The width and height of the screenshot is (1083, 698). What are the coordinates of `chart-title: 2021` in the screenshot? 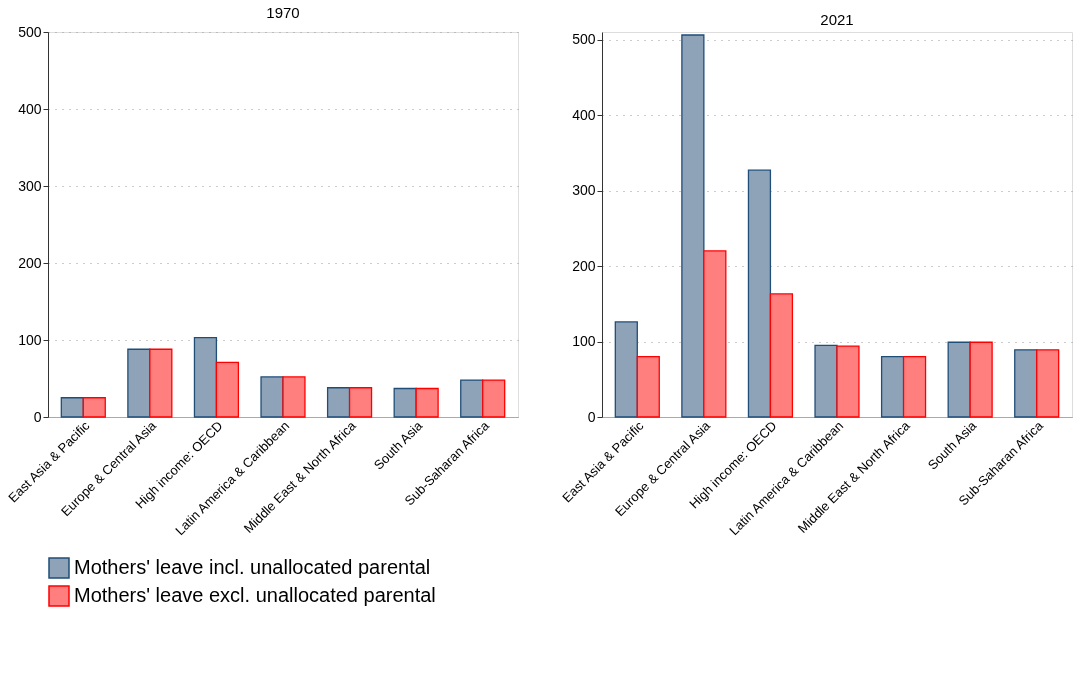 It's located at (837, 19).